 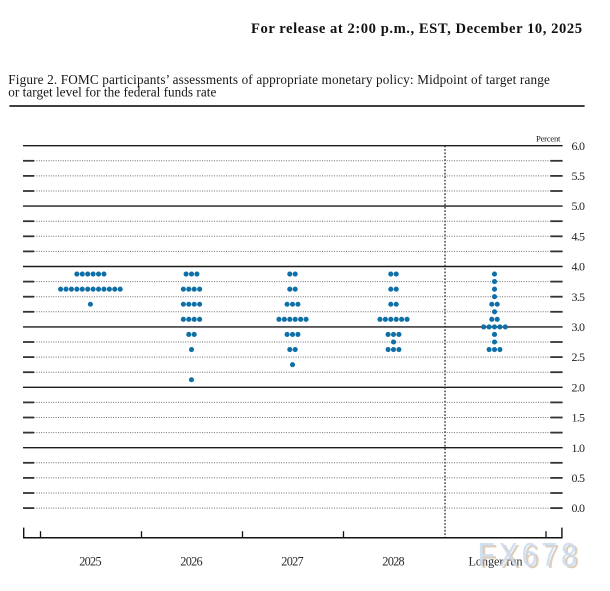 What do you see at coordinates (393, 561) in the screenshot?
I see `svg-text: 2028` at bounding box center [393, 561].